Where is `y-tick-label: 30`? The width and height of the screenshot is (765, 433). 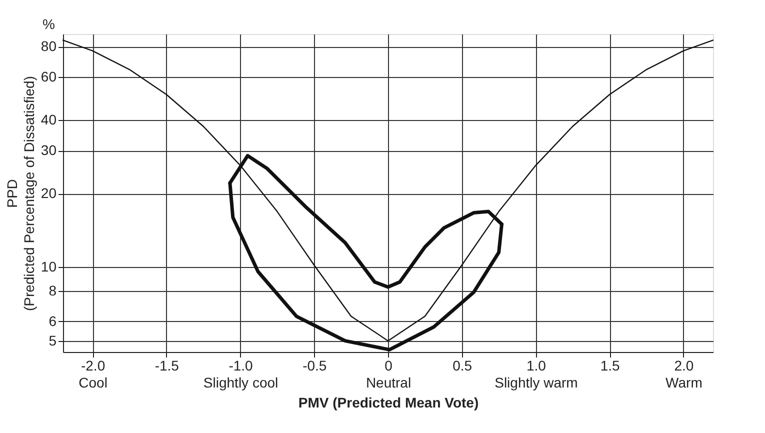
y-tick-label: 30 is located at coordinates (48, 150).